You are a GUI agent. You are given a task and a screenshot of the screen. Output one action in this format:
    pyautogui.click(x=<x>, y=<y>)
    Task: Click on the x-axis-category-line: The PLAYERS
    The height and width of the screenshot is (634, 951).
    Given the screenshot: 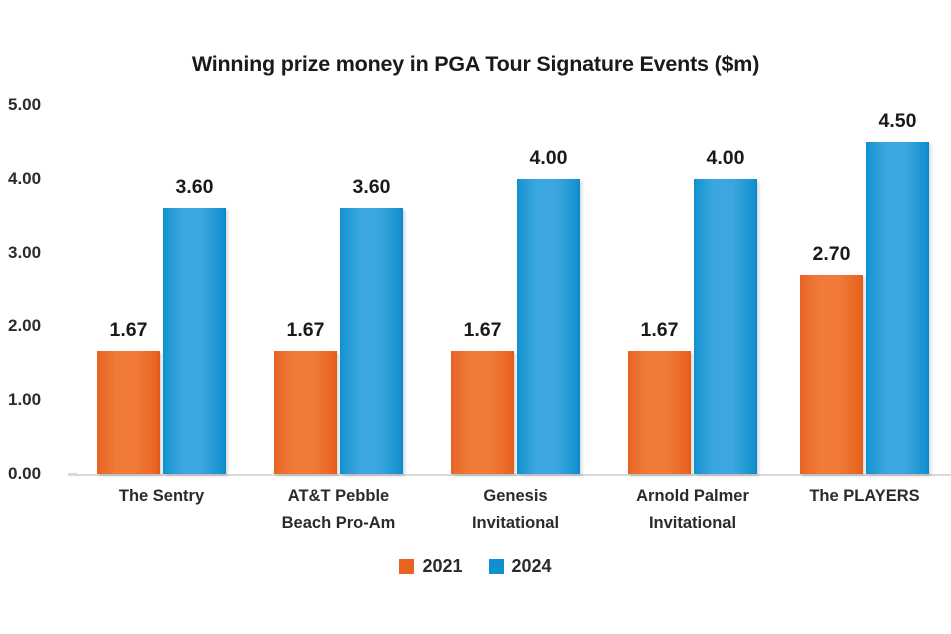 What is the action you would take?
    pyautogui.click(x=864, y=496)
    